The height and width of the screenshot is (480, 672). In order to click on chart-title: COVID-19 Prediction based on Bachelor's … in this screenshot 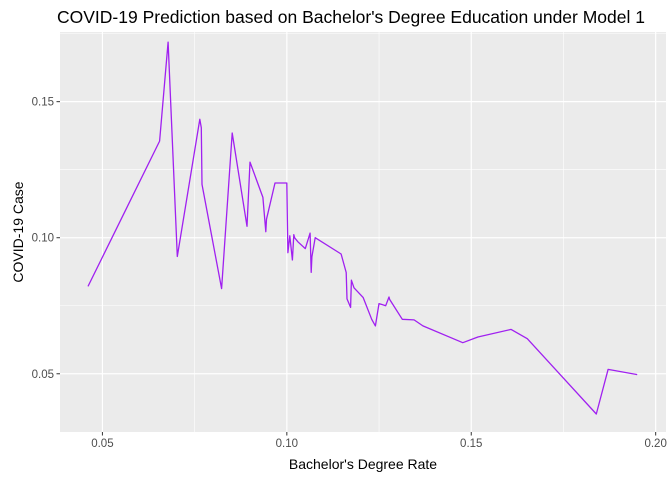, I will do `click(351, 17)`.